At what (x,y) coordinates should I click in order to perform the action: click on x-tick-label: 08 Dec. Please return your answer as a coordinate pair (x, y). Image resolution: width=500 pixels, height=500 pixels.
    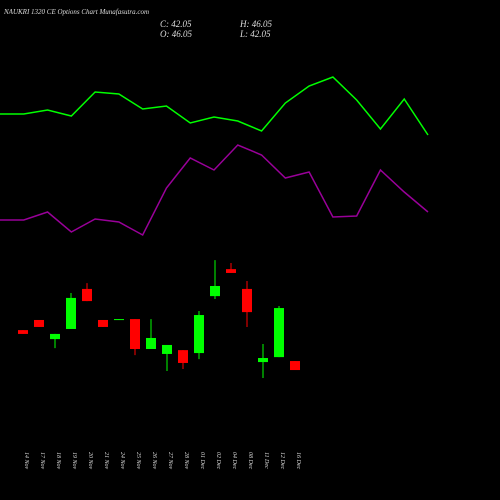
    Looking at the image, I should click on (250, 460).